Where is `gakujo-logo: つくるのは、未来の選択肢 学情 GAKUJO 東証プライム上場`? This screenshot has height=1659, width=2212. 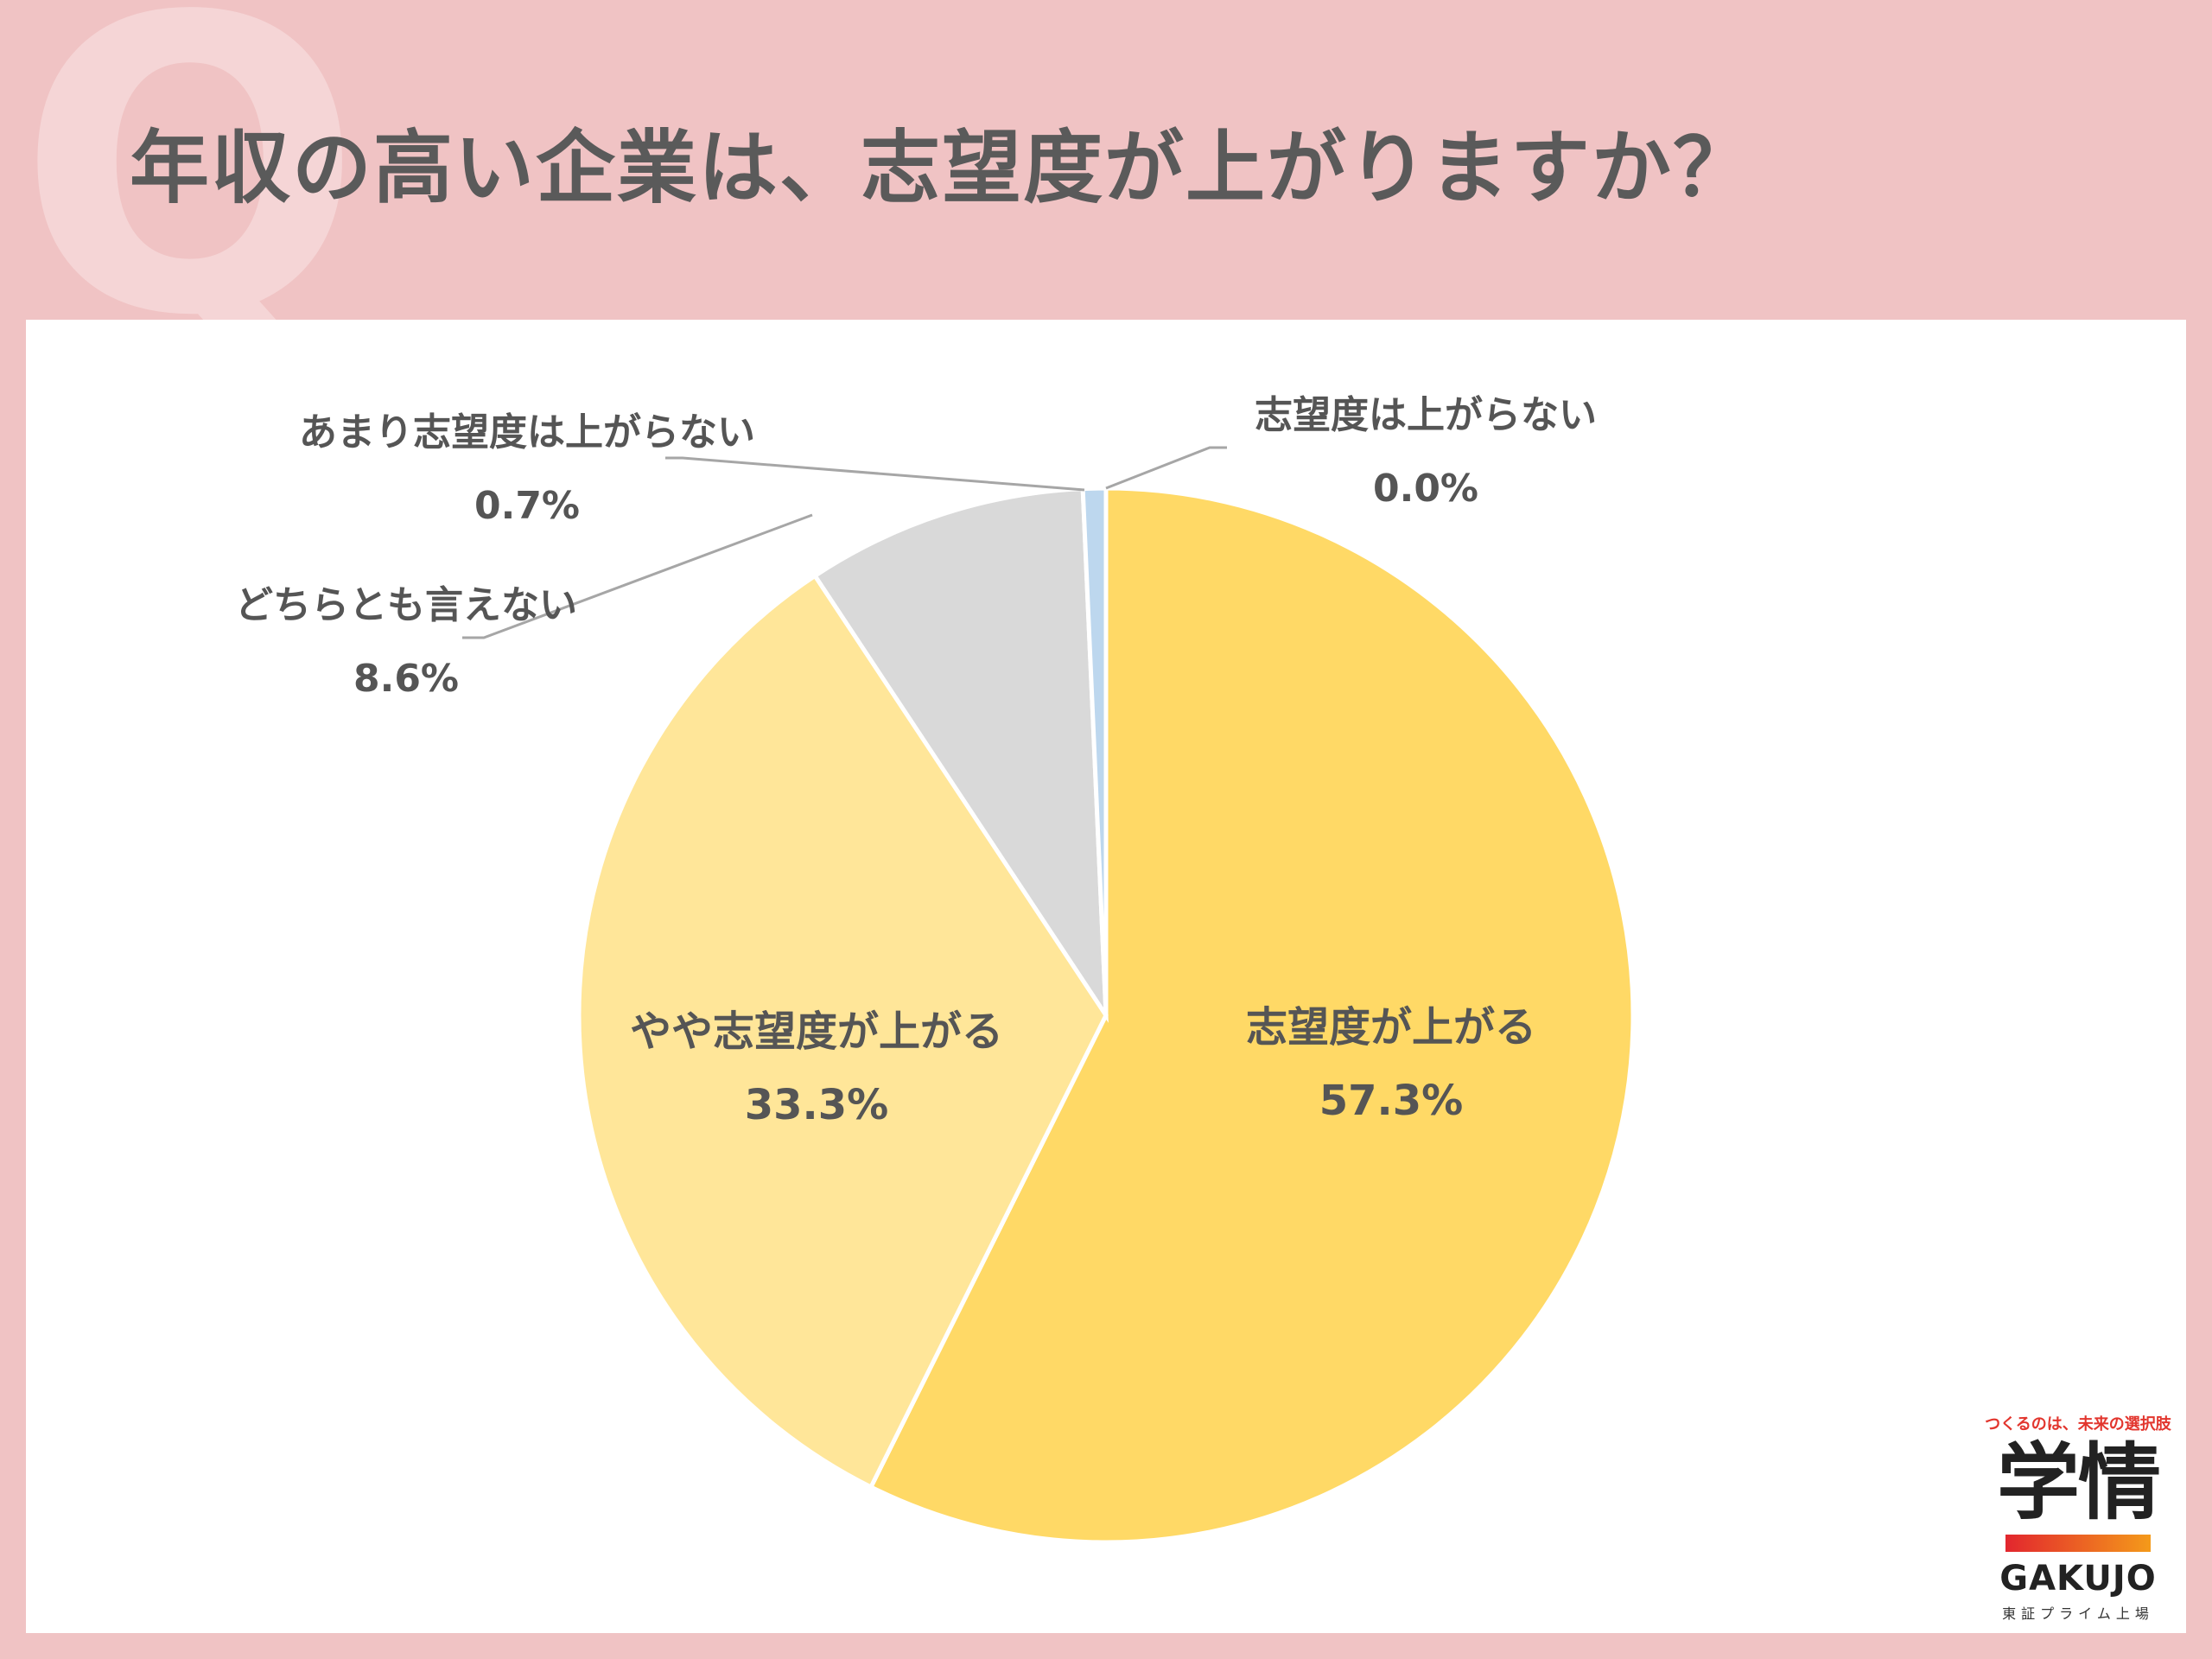
gakujo-logo: つくるのは、未来の選択肢 学情 GAKUJO 東証プライム上場 is located at coordinates (2078, 1517).